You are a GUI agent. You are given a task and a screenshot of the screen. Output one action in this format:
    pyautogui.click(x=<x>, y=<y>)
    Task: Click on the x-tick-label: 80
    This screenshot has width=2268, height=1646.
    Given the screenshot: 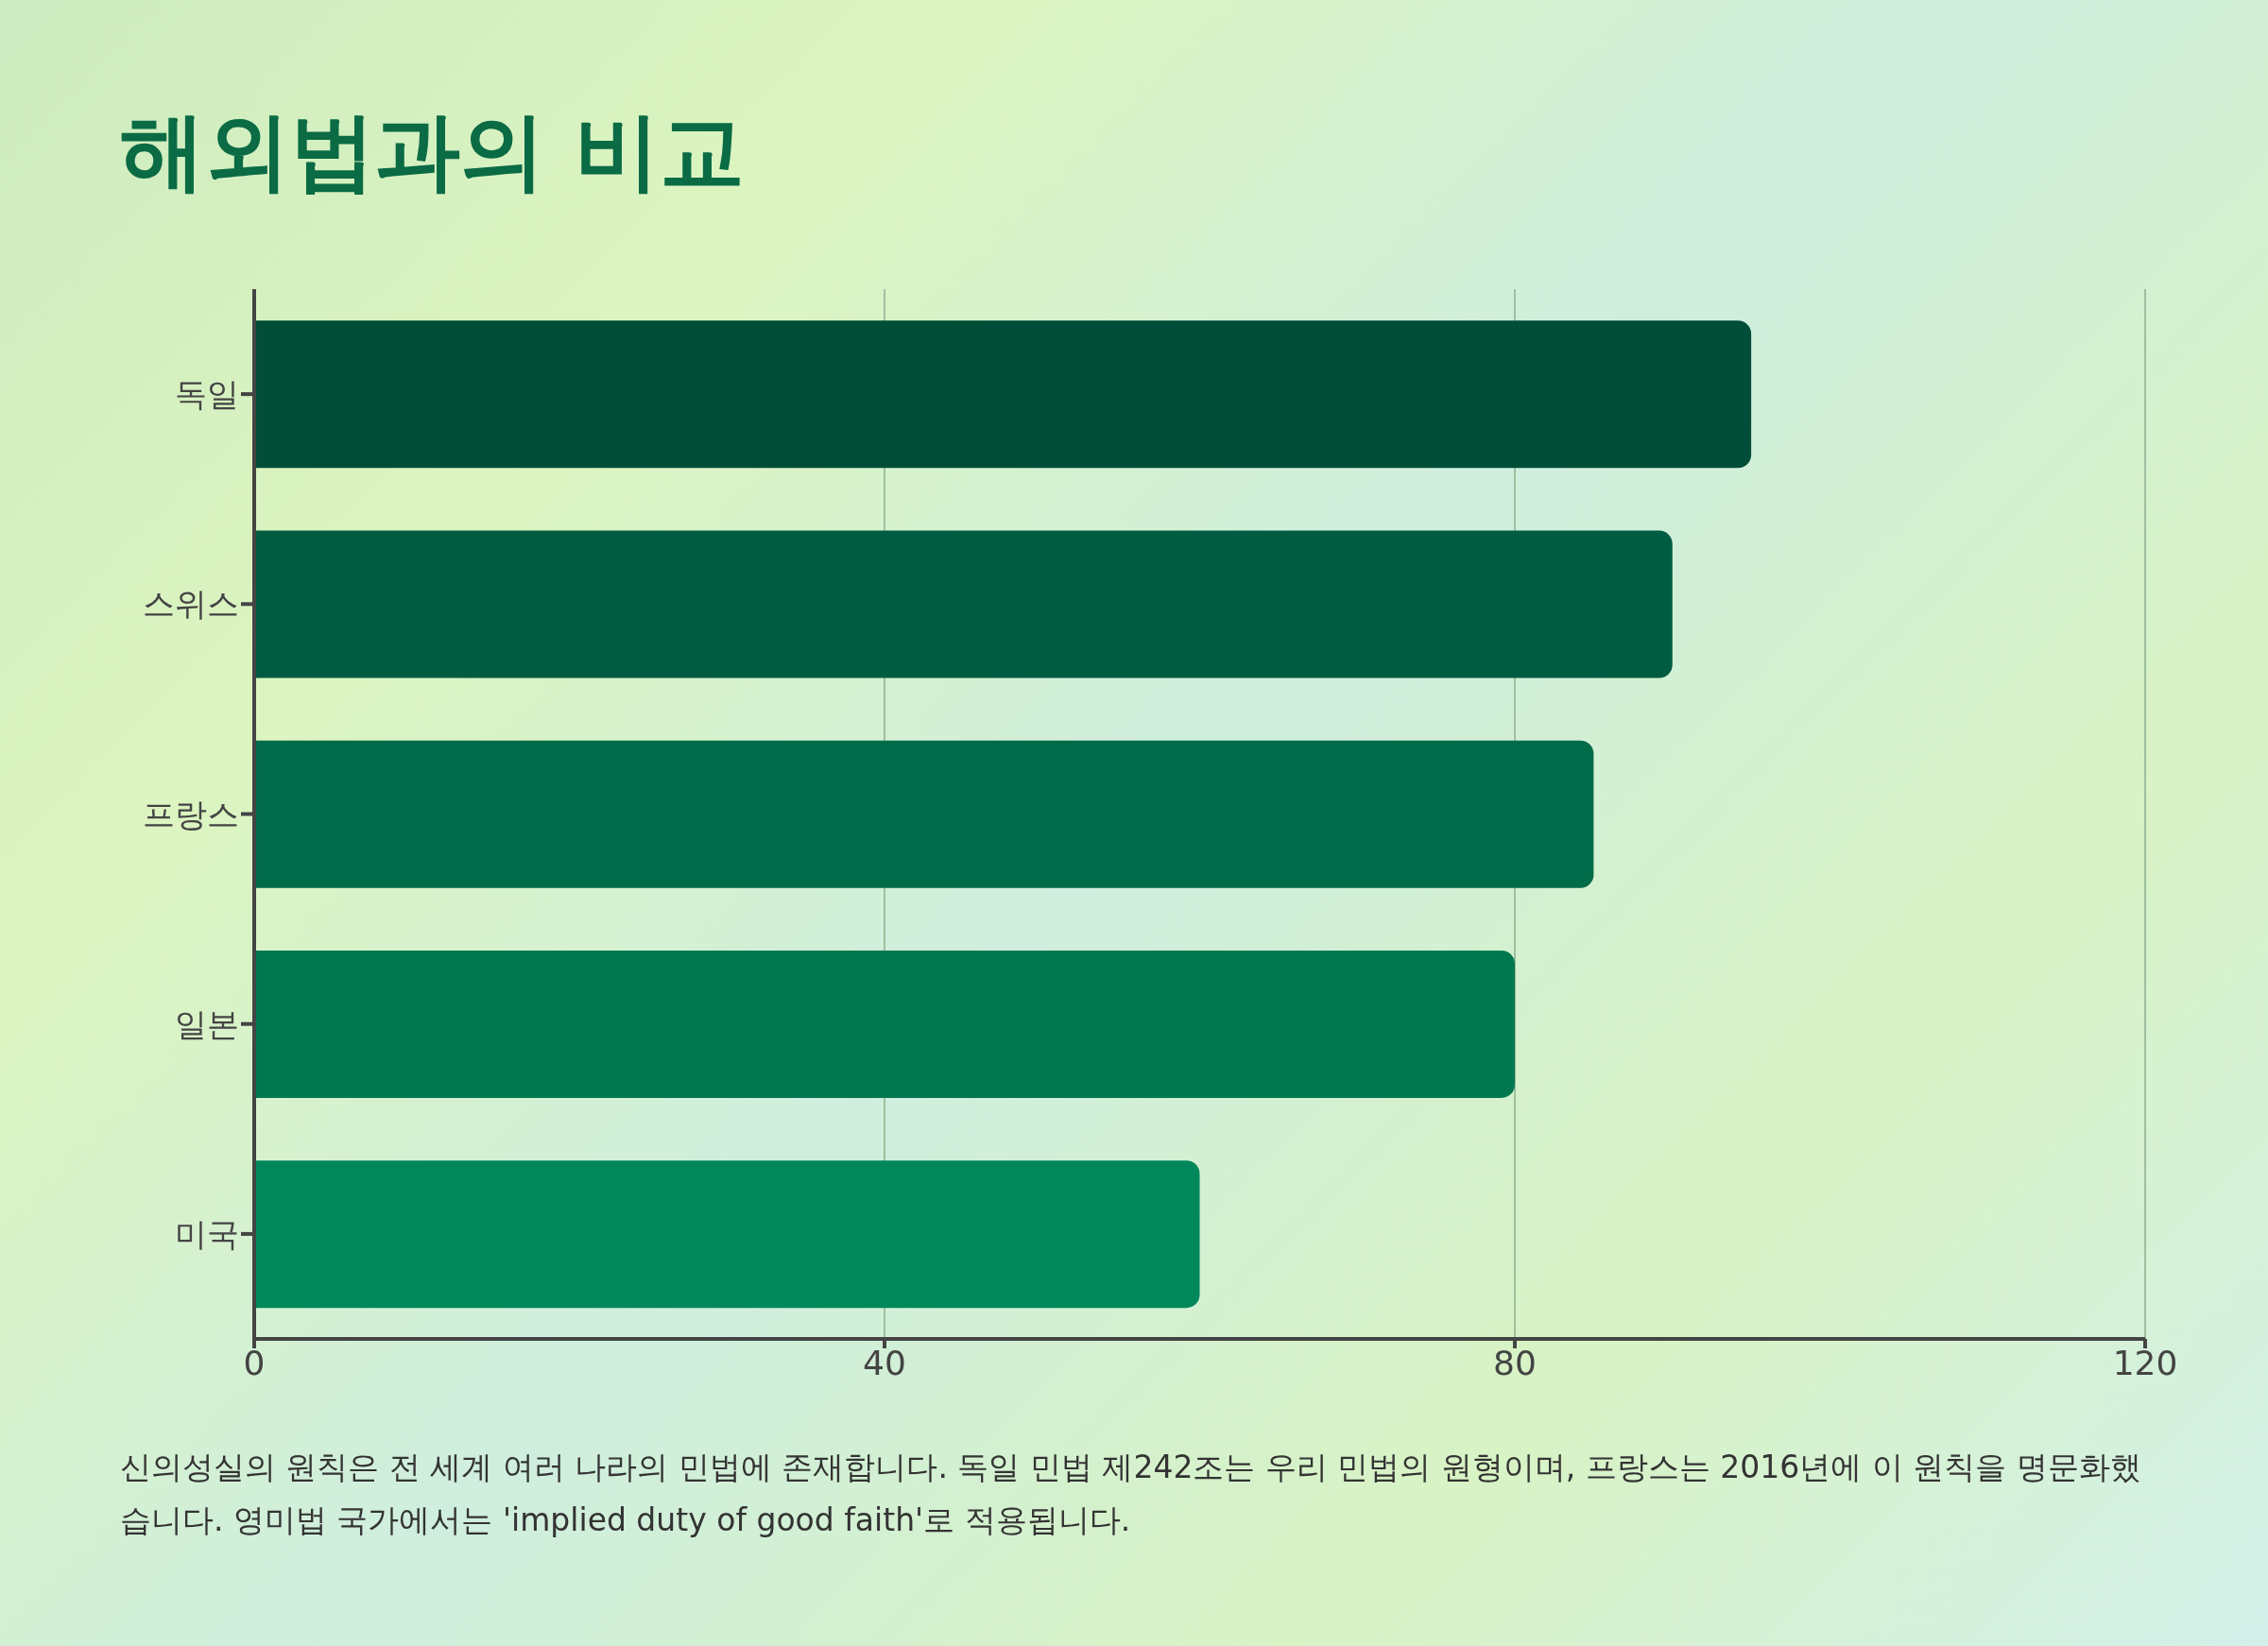 What is the action you would take?
    pyautogui.click(x=1515, y=1362)
    